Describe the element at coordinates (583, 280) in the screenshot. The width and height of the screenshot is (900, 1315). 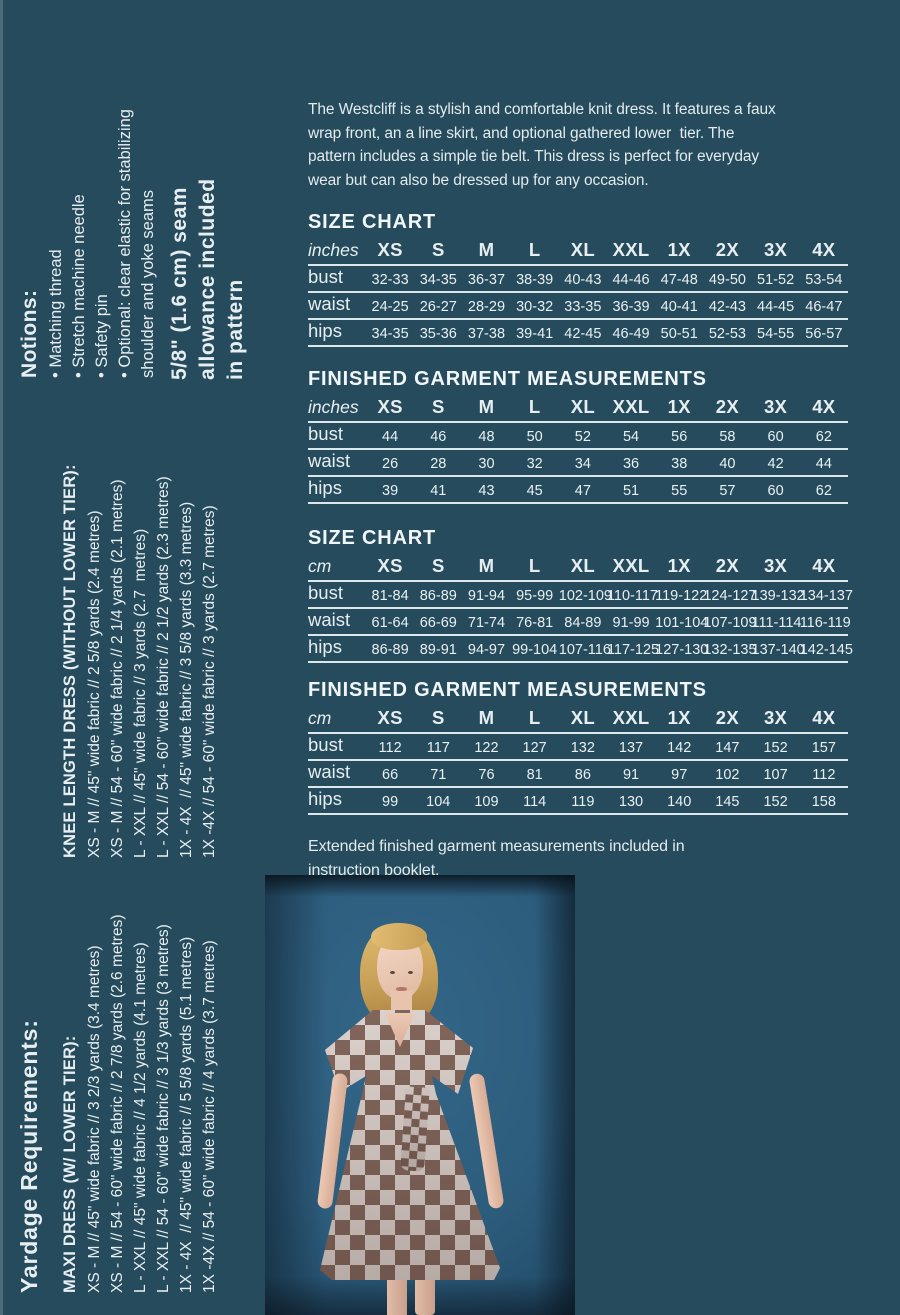
I see `measurement-value: 40-43` at that location.